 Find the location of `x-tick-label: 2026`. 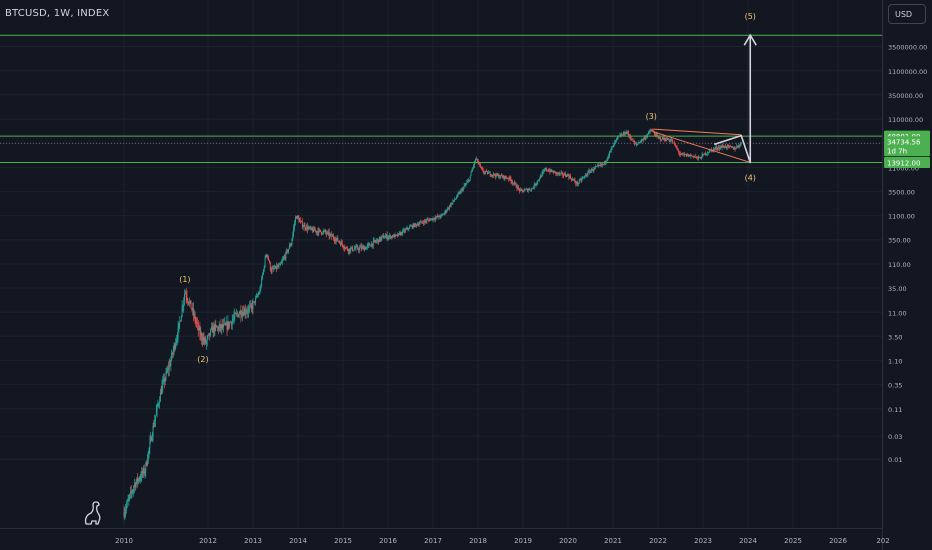

x-tick-label: 2026 is located at coordinates (838, 541).